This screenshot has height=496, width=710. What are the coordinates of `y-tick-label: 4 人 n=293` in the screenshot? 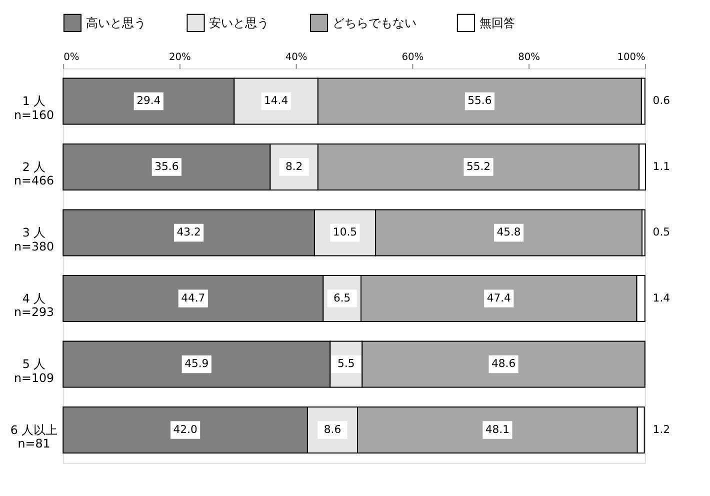 It's located at (34, 305).